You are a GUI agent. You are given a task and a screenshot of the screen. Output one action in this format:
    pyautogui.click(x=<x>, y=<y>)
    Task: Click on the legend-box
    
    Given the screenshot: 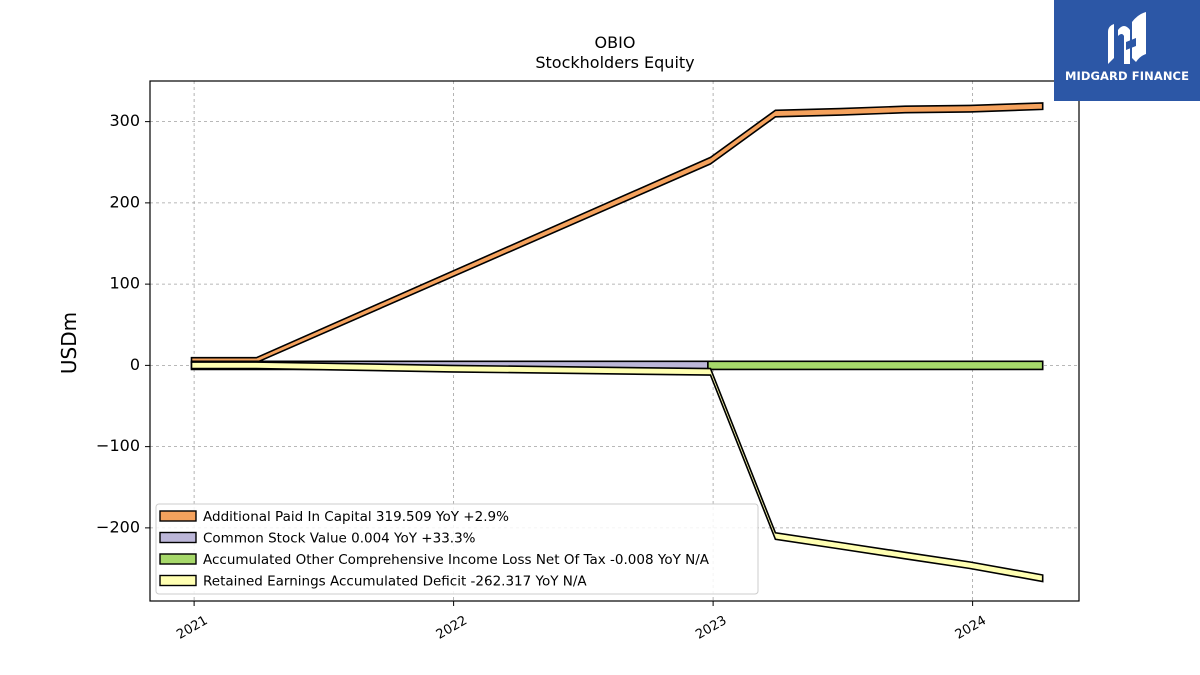 What is the action you would take?
    pyautogui.click(x=457, y=549)
    